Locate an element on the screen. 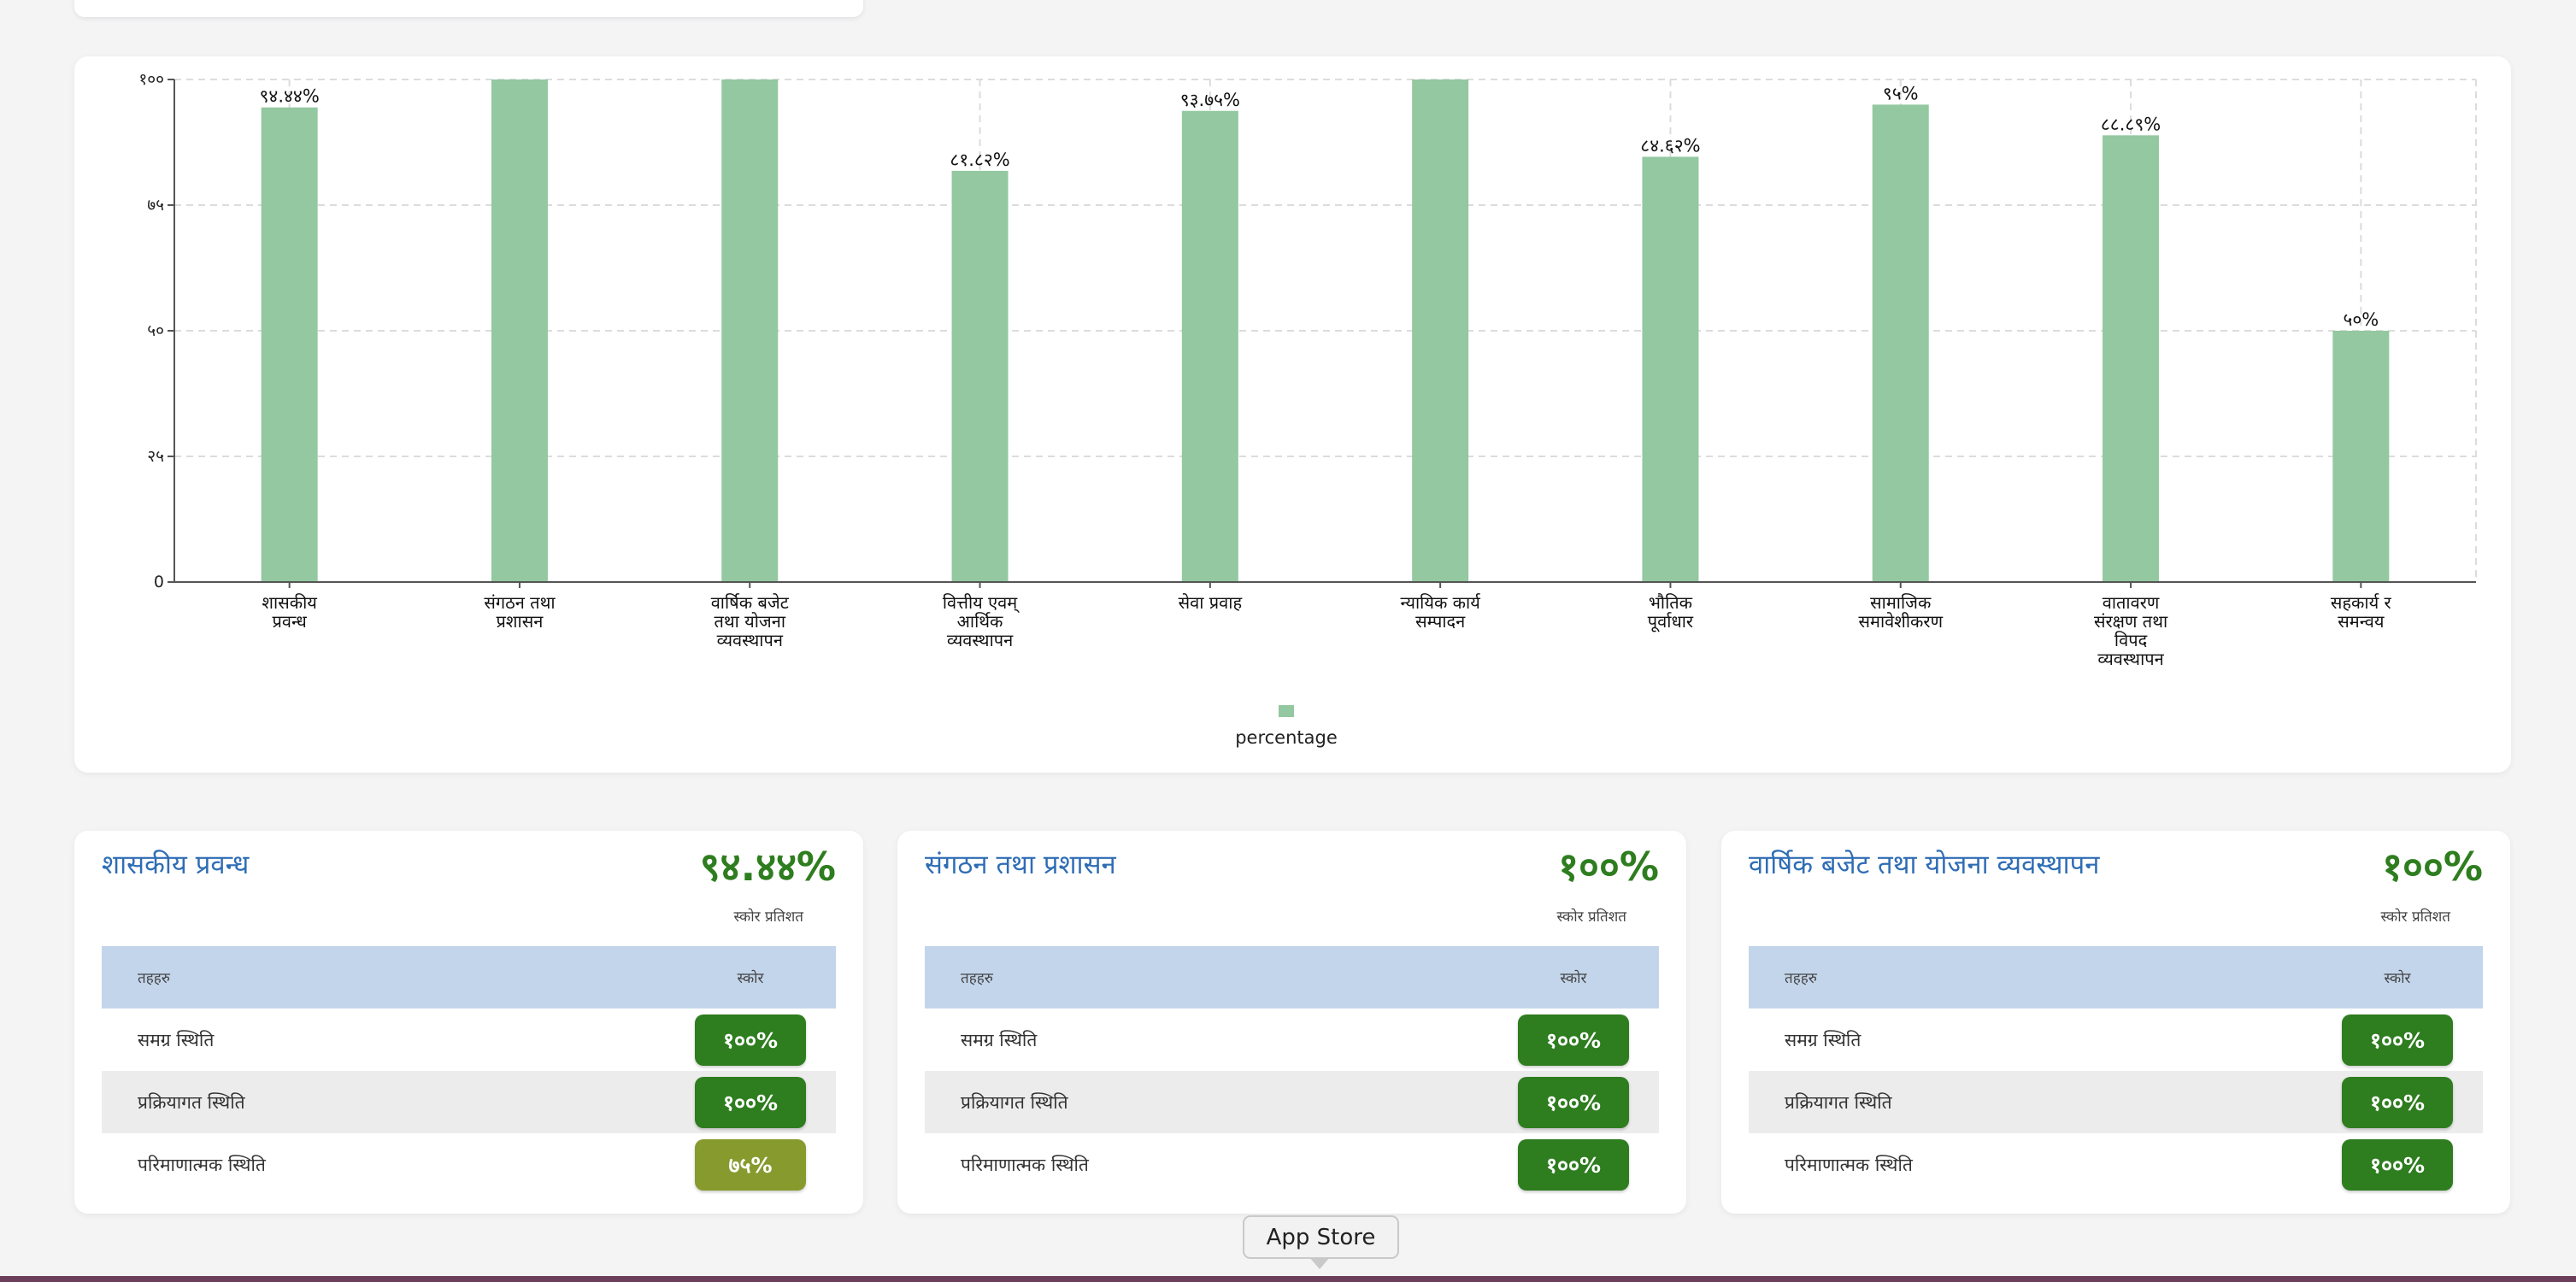 The height and width of the screenshot is (1282, 2576). x-tick-label: संरक्षण तथा is located at coordinates (2131, 621).